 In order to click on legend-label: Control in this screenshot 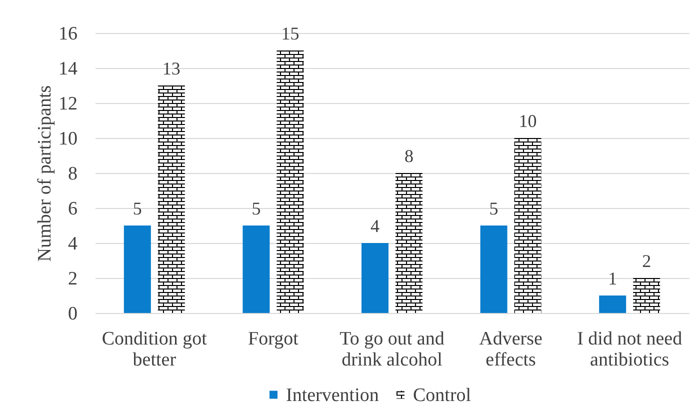, I will do `click(442, 395)`.